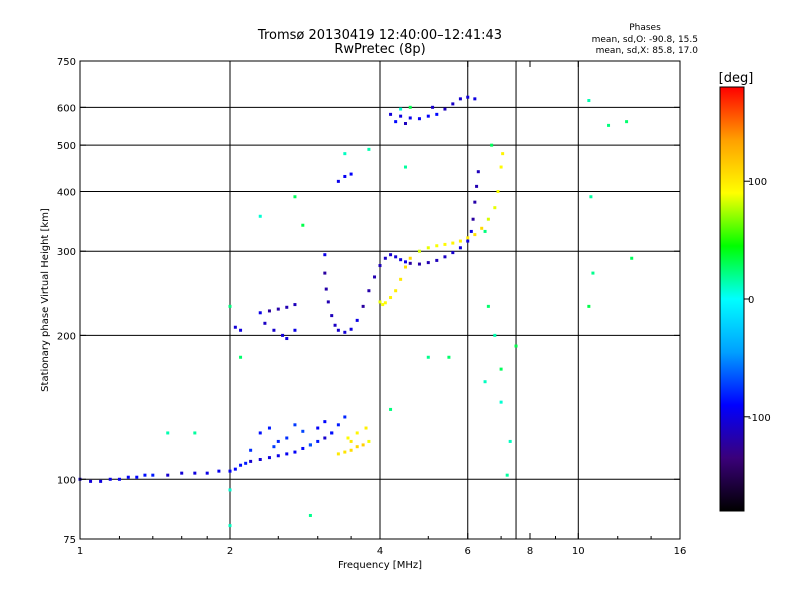  I want to click on y-tick-label-3: 300, so click(66, 252).